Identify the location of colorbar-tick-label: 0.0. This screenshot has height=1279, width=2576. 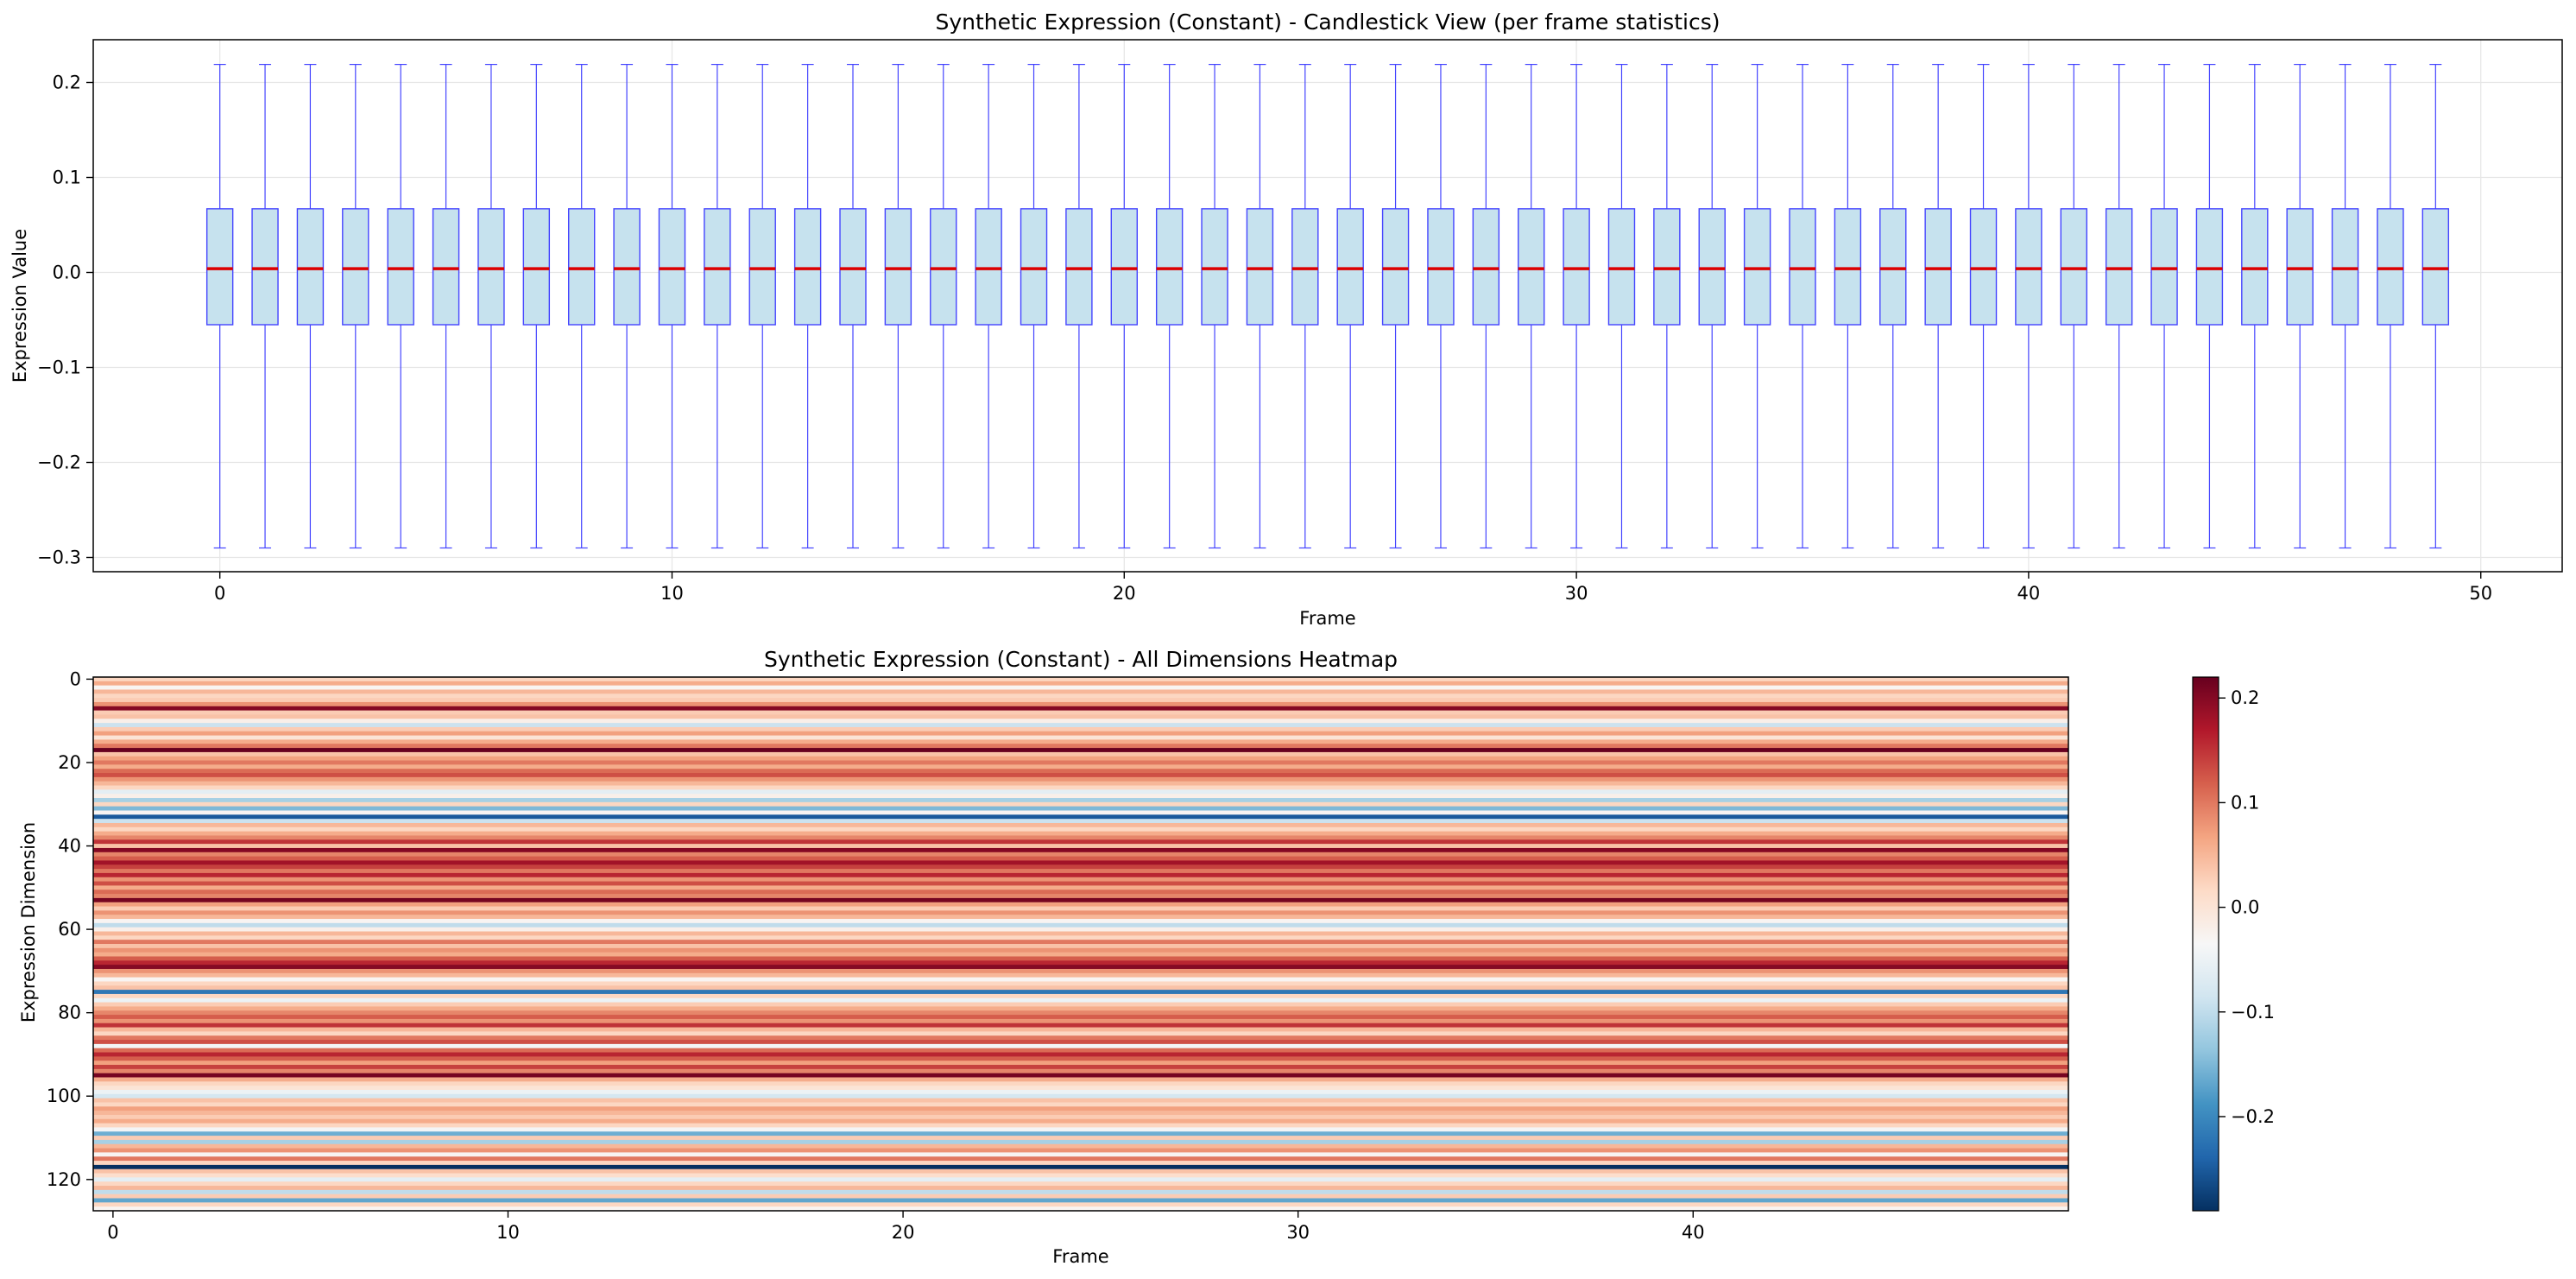
(2245, 907).